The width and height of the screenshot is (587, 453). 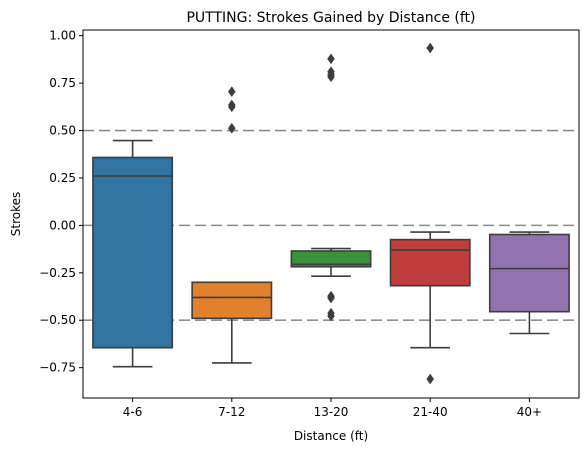 What do you see at coordinates (62, 36) in the screenshot?
I see `y-tick-label: 1.00` at bounding box center [62, 36].